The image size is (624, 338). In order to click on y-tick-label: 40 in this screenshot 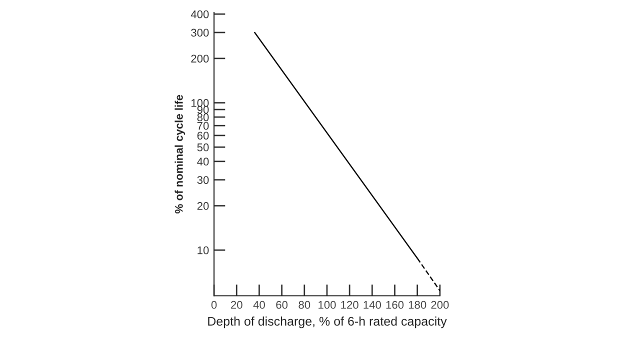, I will do `click(203, 162)`.